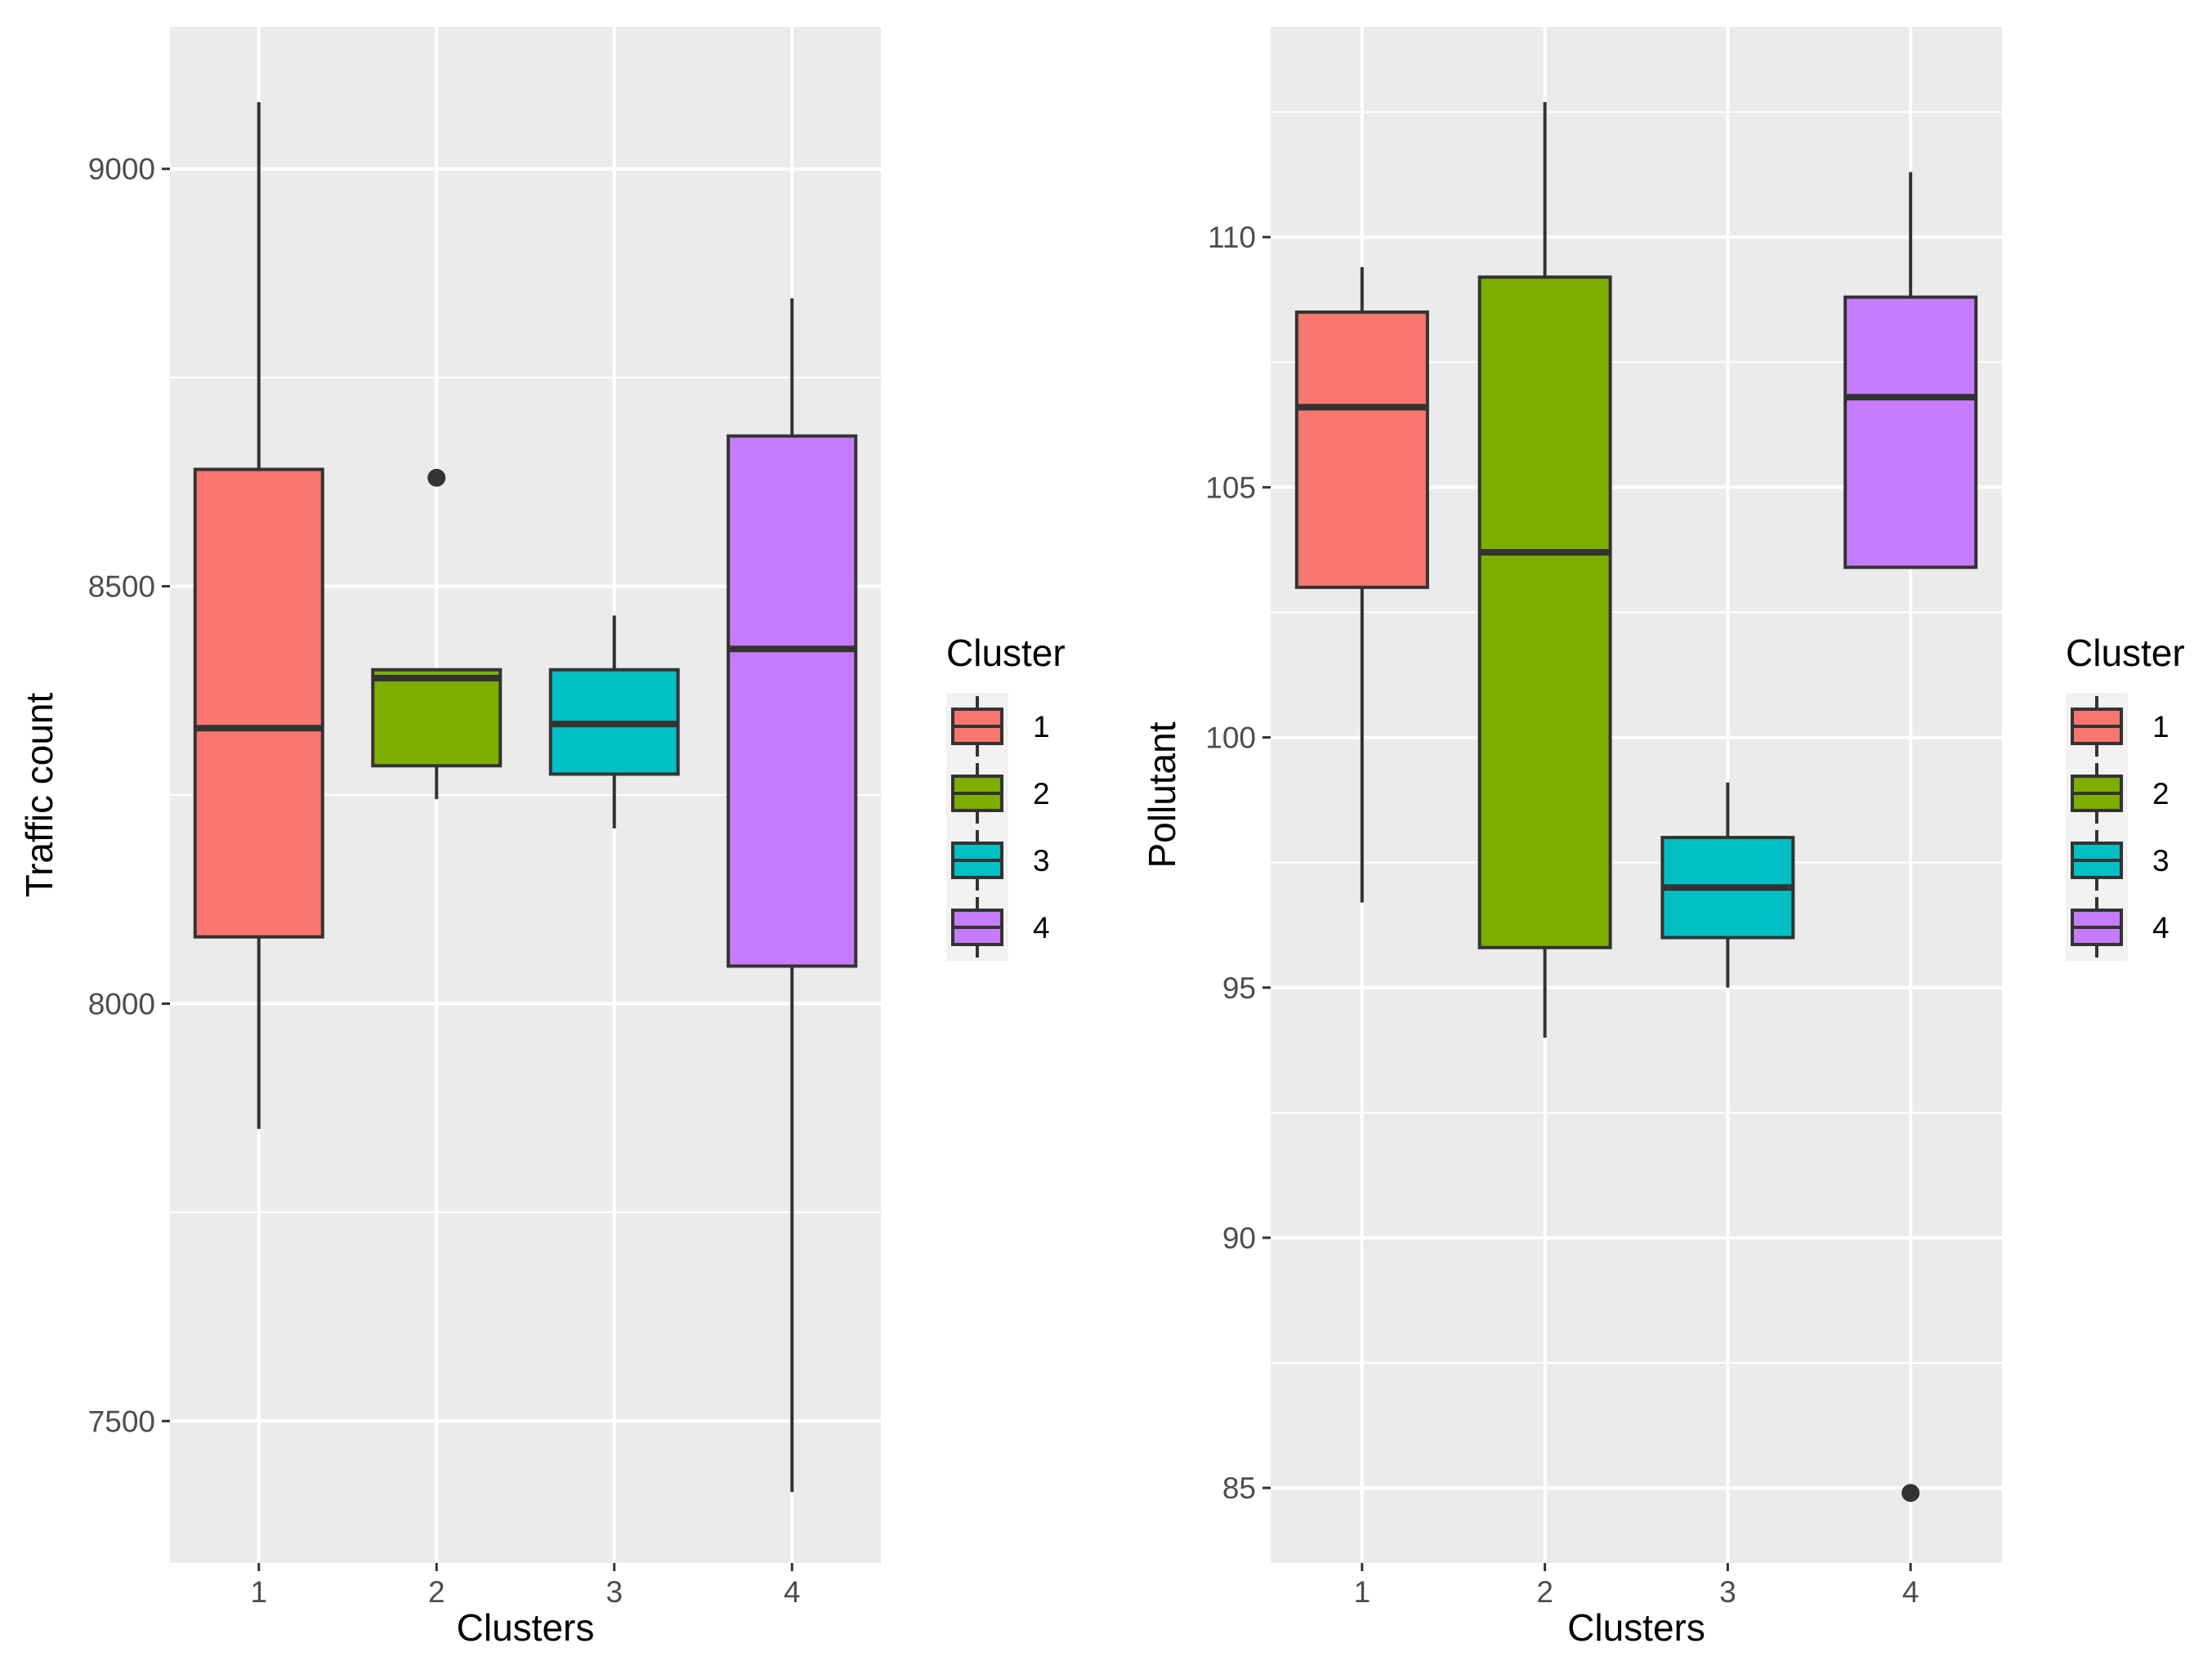  What do you see at coordinates (1239, 1238) in the screenshot?
I see `y-tick-label: 90` at bounding box center [1239, 1238].